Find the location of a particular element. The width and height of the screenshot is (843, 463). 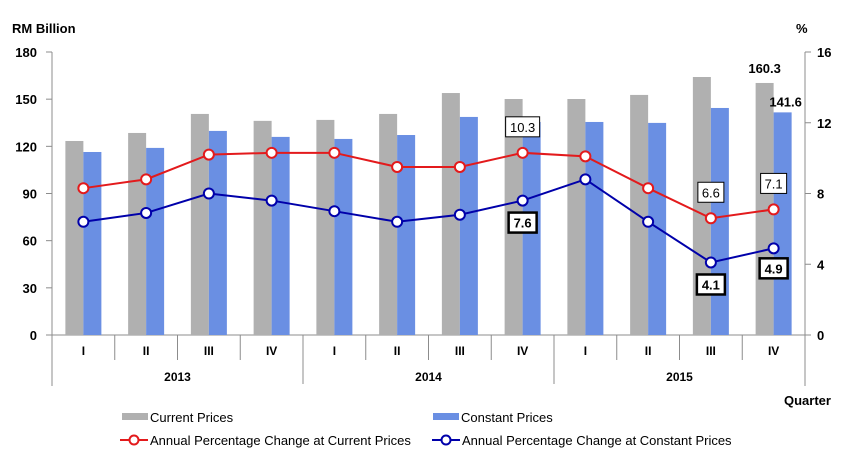

legend-swatch-current-prices is located at coordinates (135, 416).